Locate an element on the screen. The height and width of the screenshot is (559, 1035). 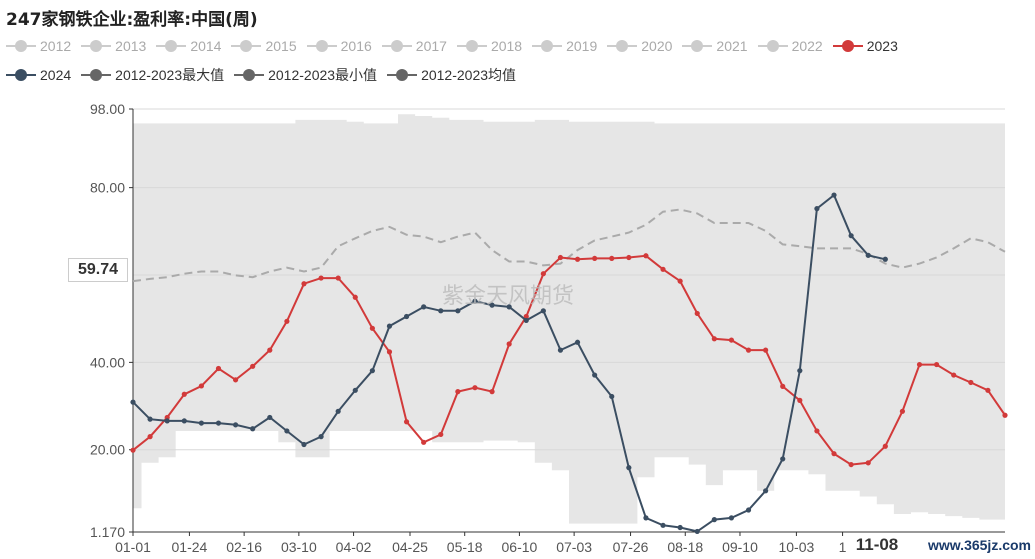
legend-row-stats: 2024 2012-2023最大值 2012-2023最小值 2012-2023均值 is located at coordinates (266, 75).